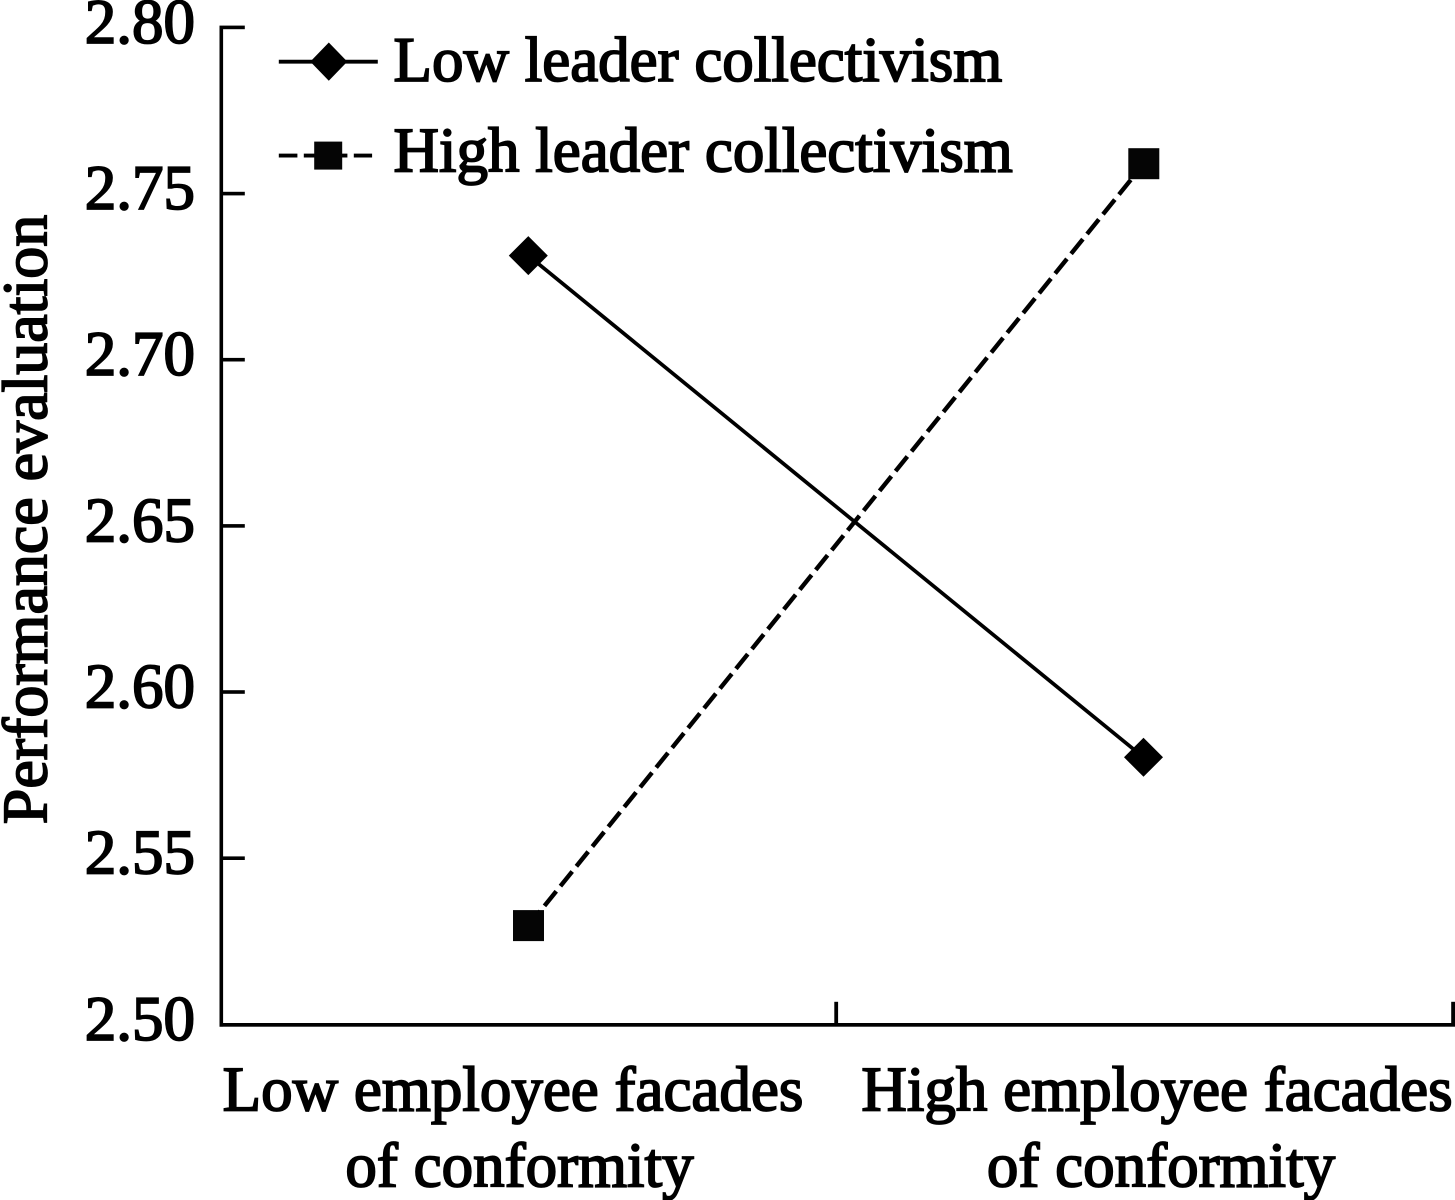  What do you see at coordinates (140, 853) in the screenshot?
I see `svg-text: 2.55` at bounding box center [140, 853].